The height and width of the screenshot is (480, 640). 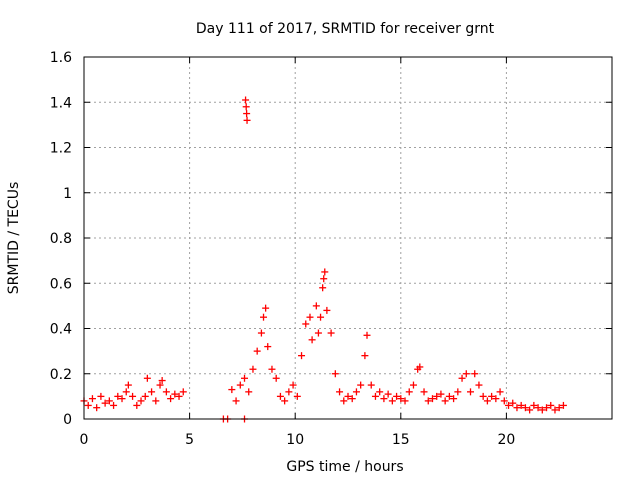 I want to click on y-tick-label: 1.2, so click(x=61, y=149).